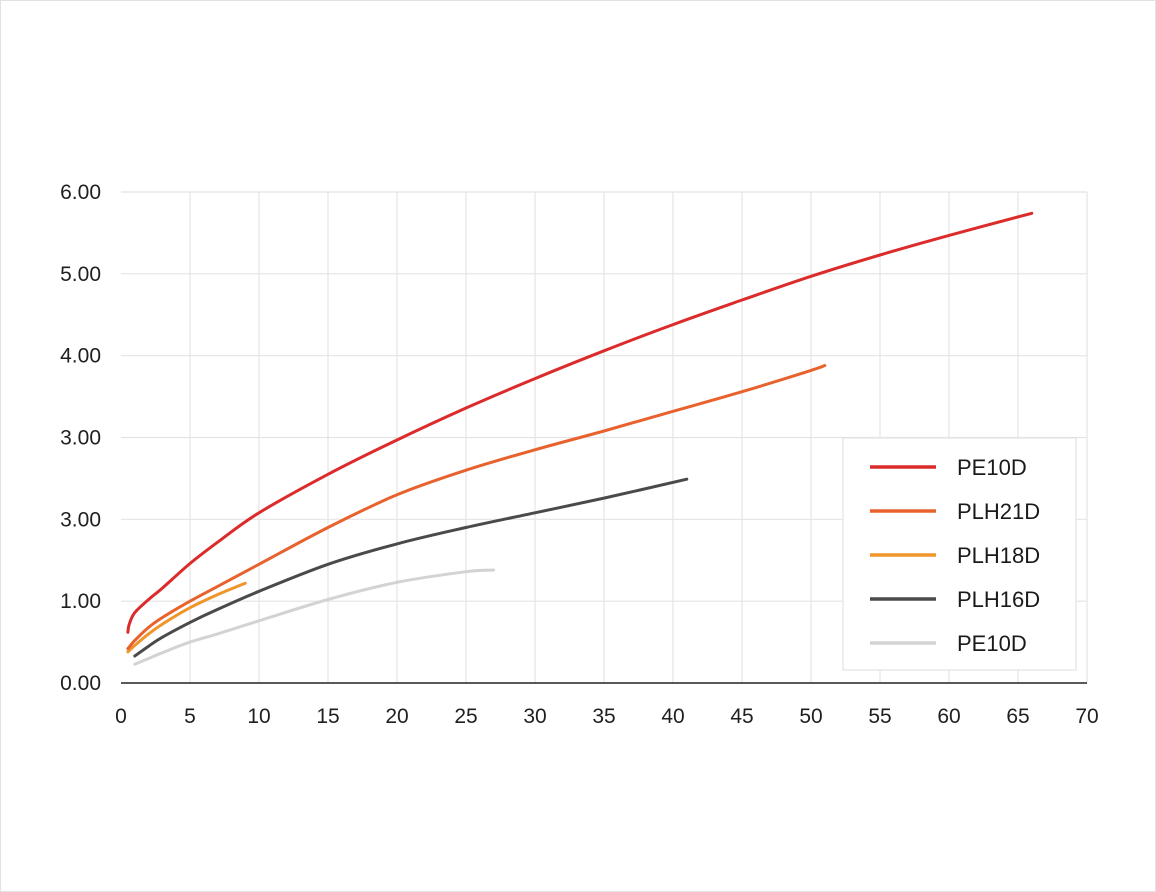  Describe the element at coordinates (327, 716) in the screenshot. I see `x-tick-label: 15` at that location.